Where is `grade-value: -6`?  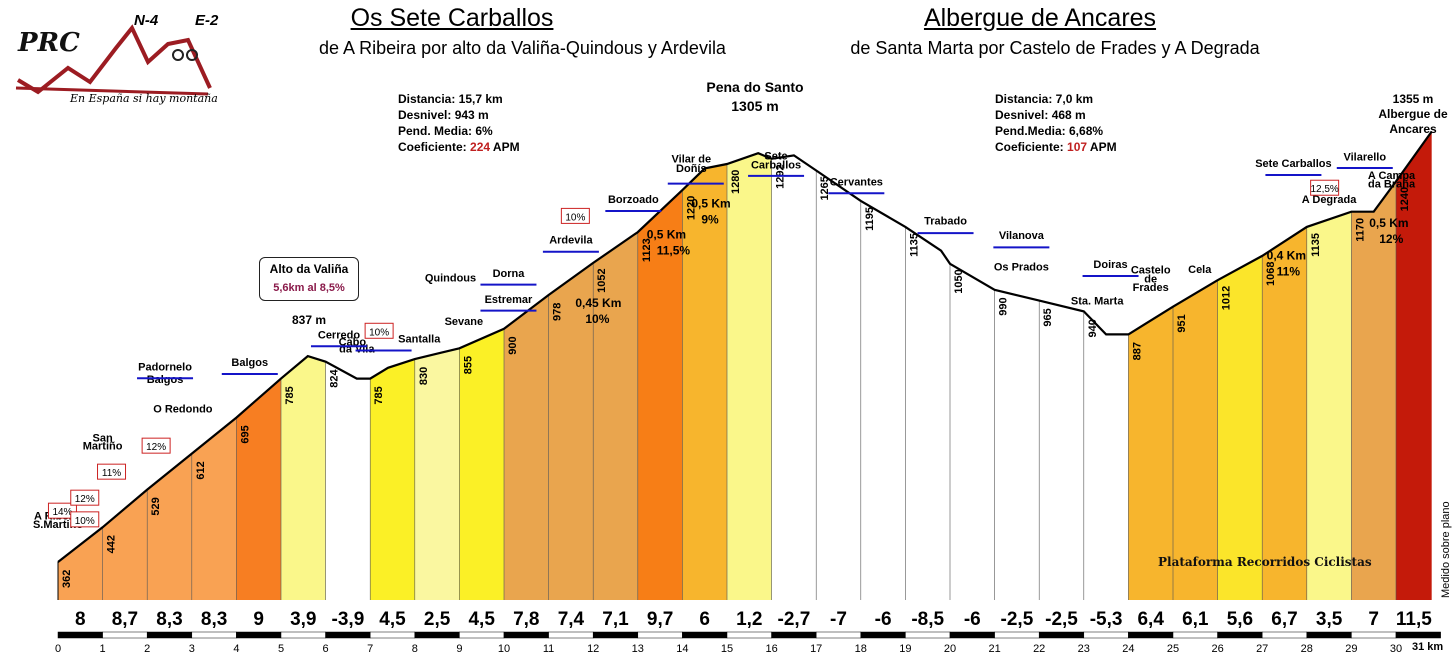
grade-value: -6 is located at coordinates (972, 619).